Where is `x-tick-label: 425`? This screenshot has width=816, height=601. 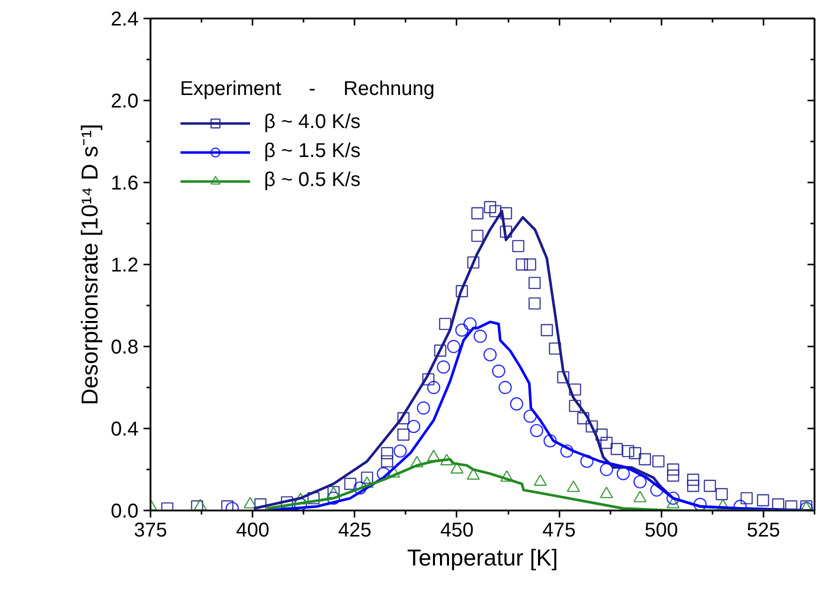
x-tick-label: 425 is located at coordinates (355, 531).